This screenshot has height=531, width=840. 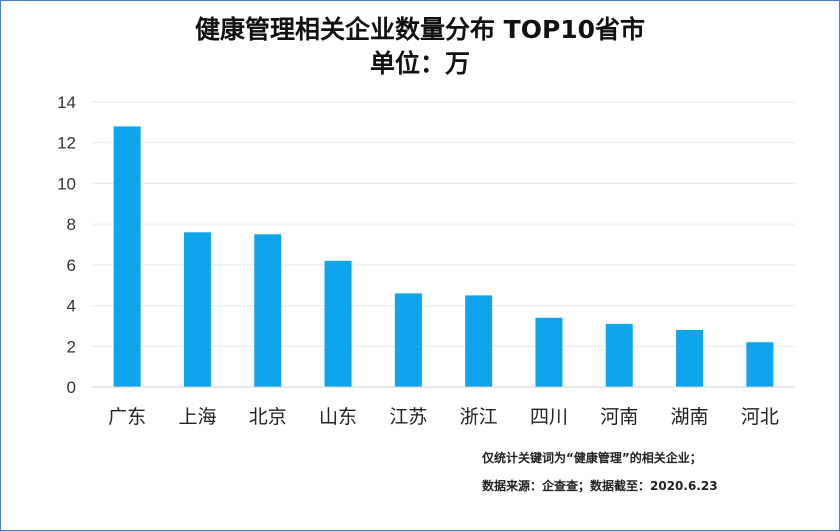 What do you see at coordinates (66, 245) in the screenshot?
I see `y-axis-ticks: 0 2 4 6 8 10 12 14` at bounding box center [66, 245].